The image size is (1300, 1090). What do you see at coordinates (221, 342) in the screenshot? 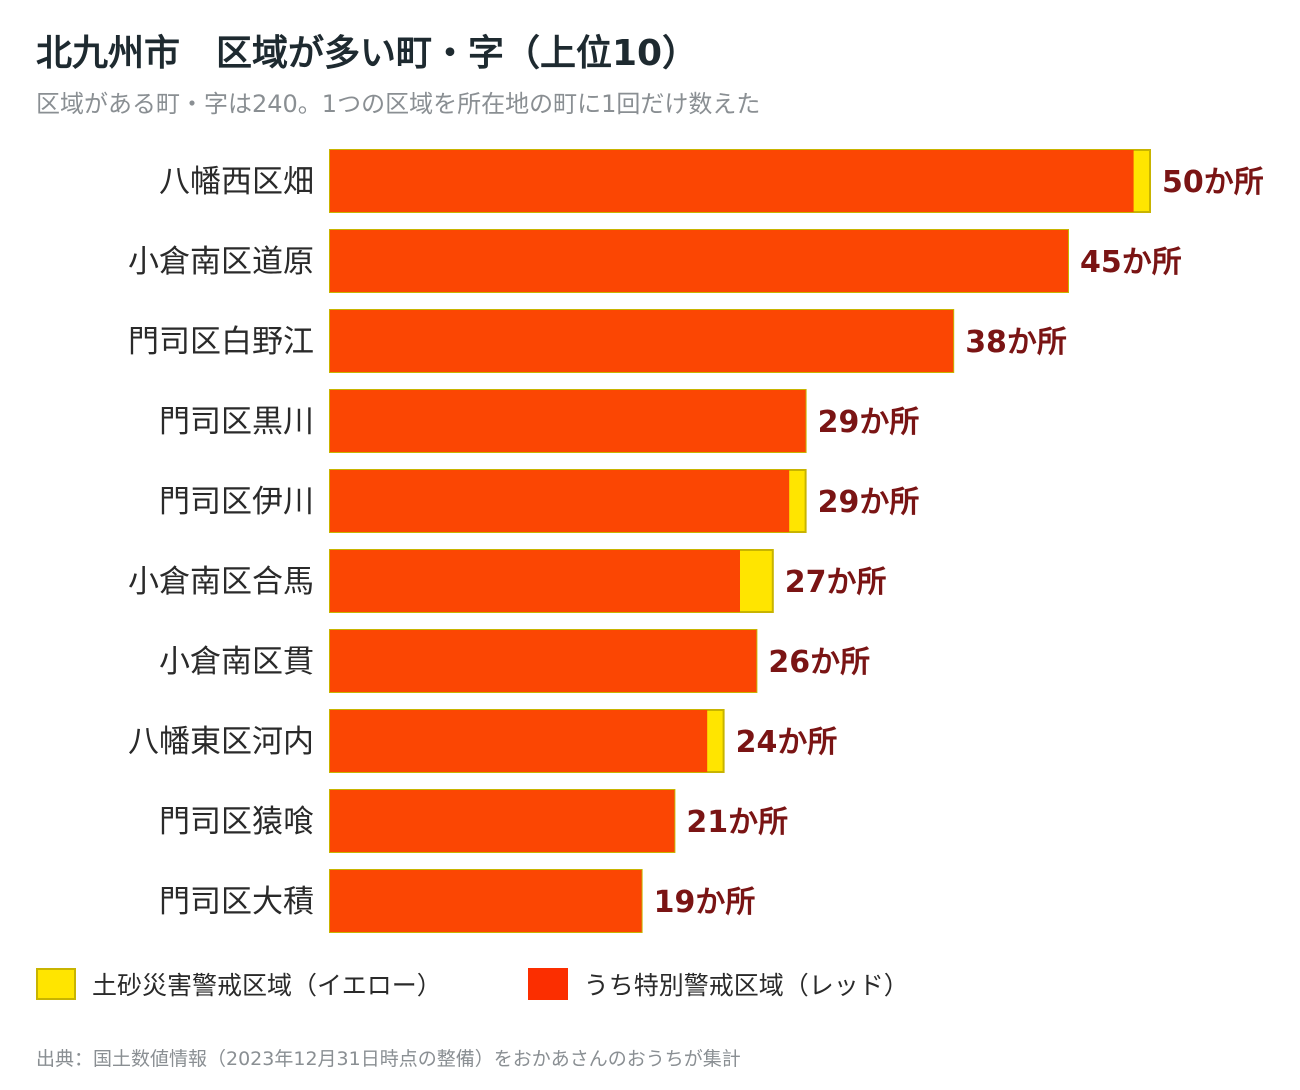
I see `category-label: 門司区白野江` at bounding box center [221, 342].